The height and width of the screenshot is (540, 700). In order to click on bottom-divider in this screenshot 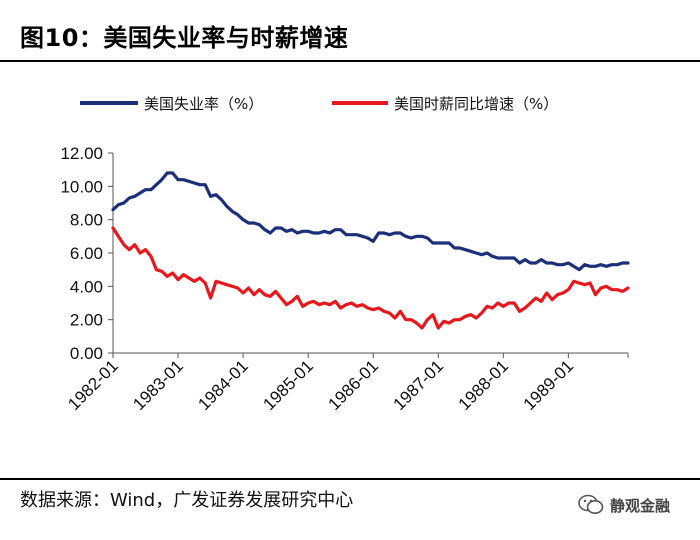, I will do `click(350, 479)`.